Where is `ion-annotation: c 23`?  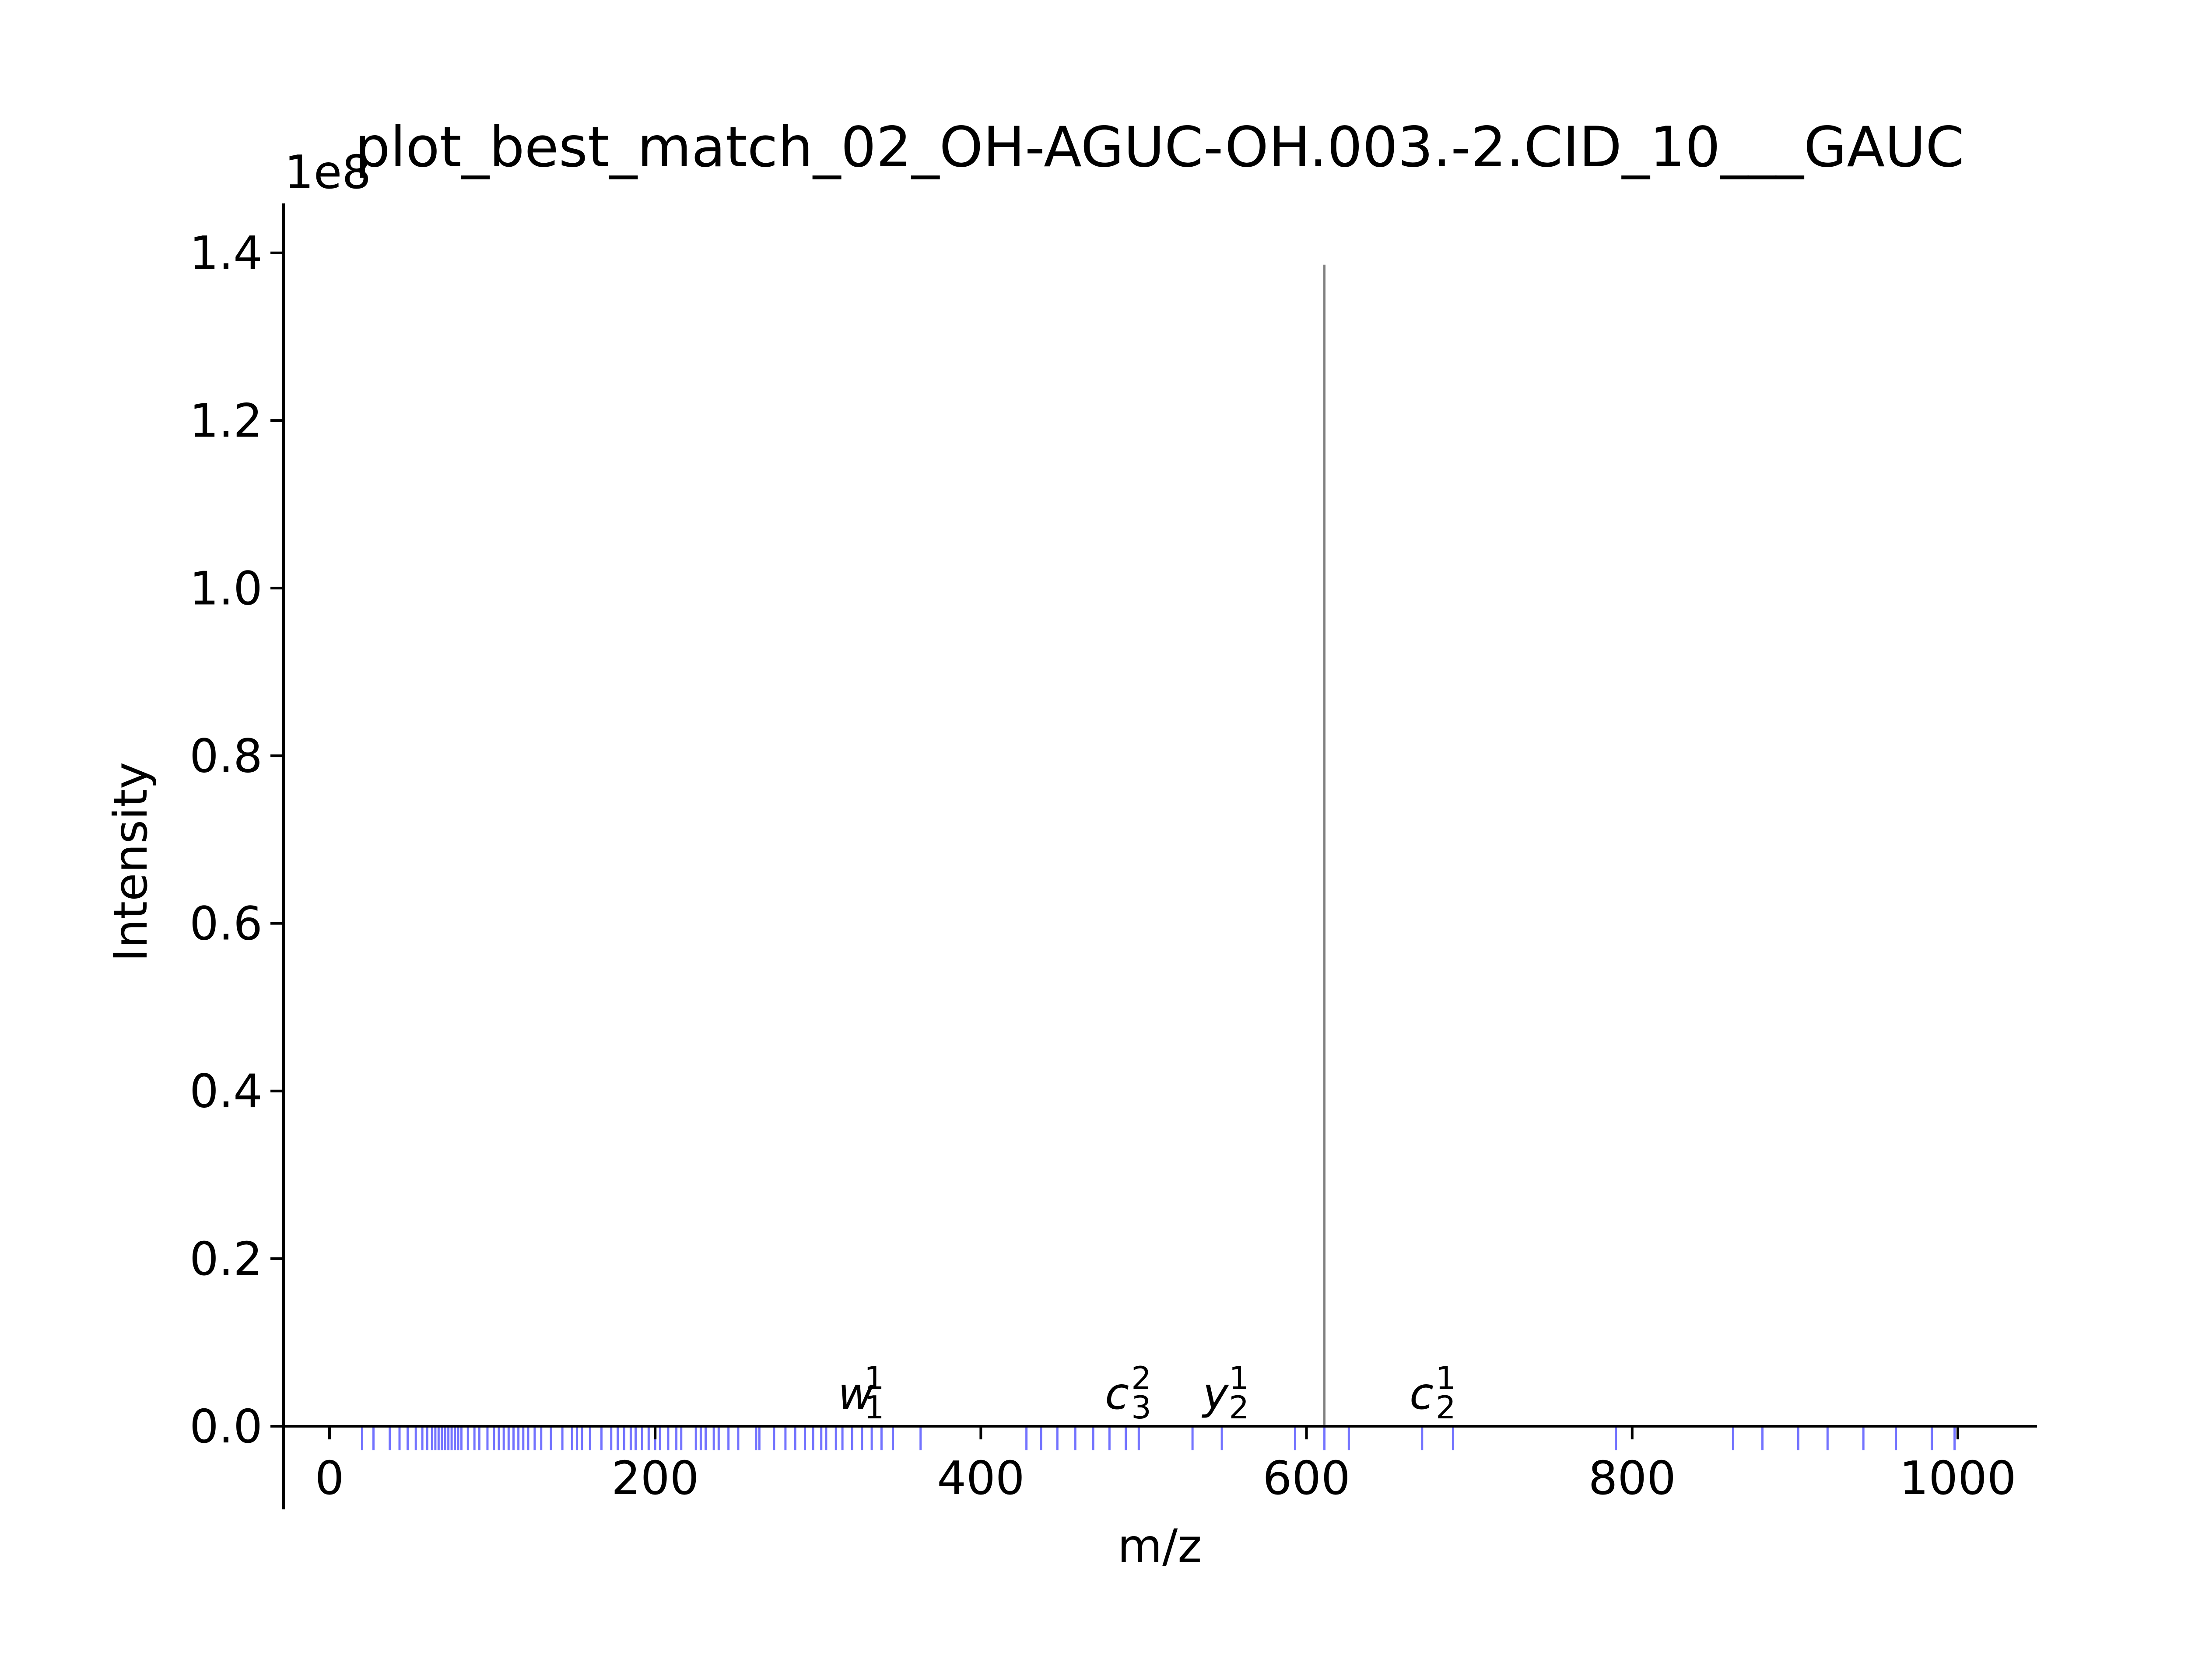
ion-annotation: c 23 is located at coordinates (1128, 1393).